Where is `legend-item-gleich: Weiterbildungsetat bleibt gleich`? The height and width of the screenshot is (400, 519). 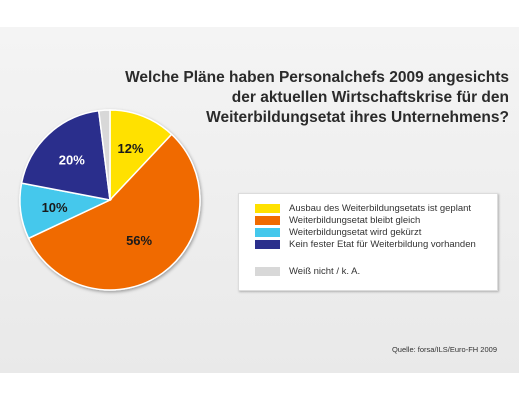
legend-item-gleich: Weiterbildungsetat bleibt gleich is located at coordinates (337, 220).